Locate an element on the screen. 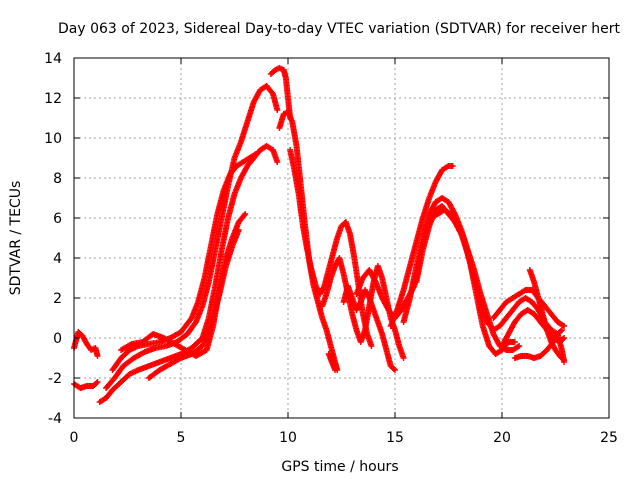  y-tick-label: -4 is located at coordinates (55, 419).